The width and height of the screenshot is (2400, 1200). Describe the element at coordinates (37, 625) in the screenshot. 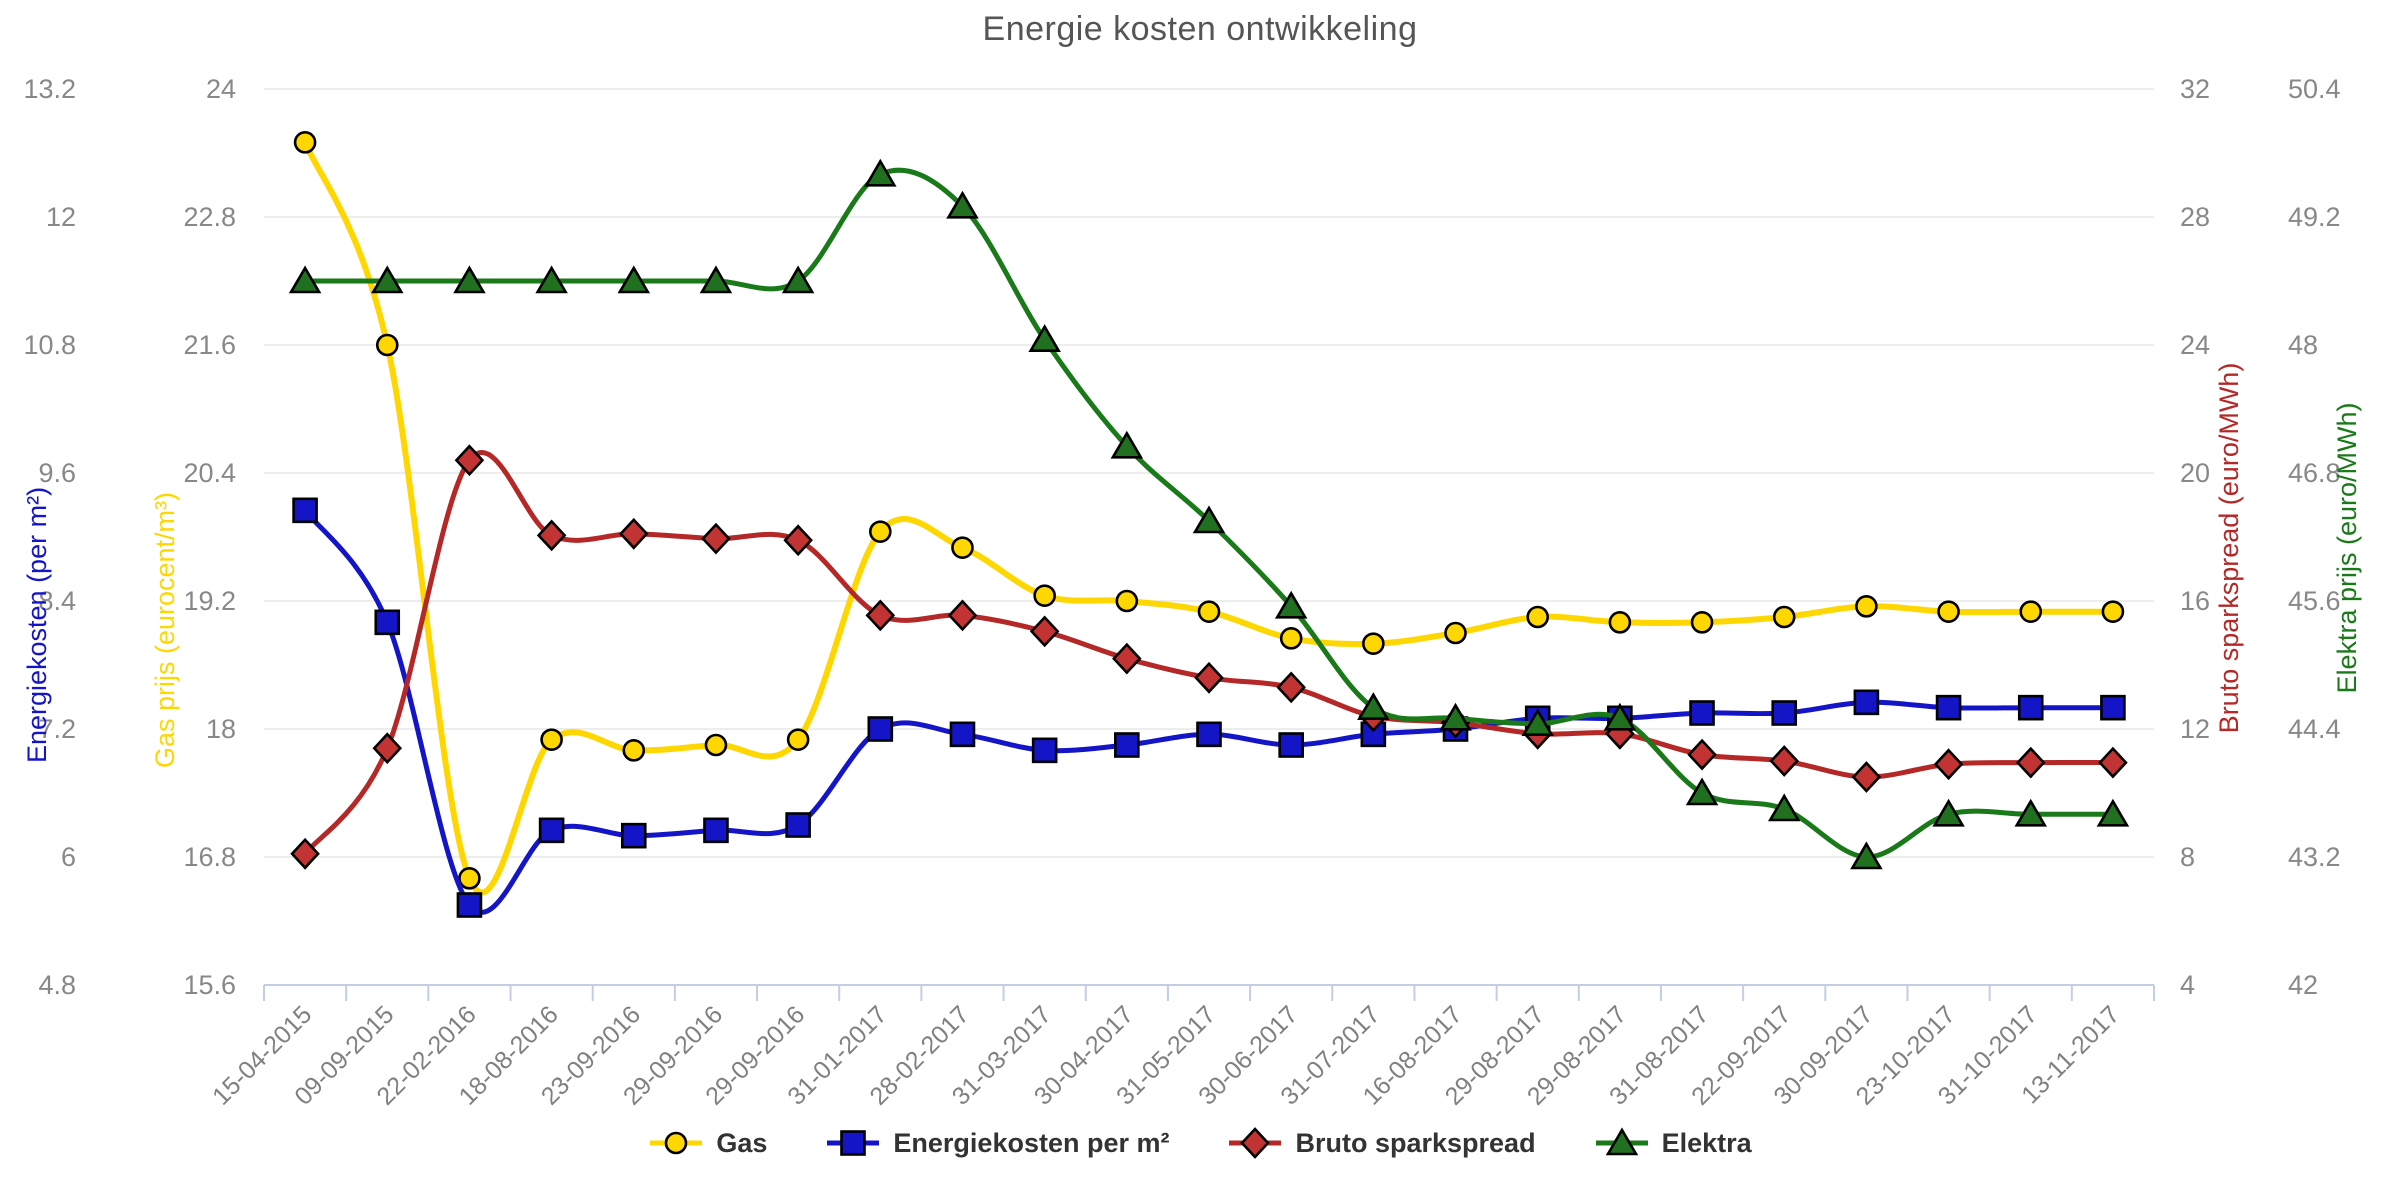

I see `axis-title-energiekosten: Energiekosten (per m²)` at that location.